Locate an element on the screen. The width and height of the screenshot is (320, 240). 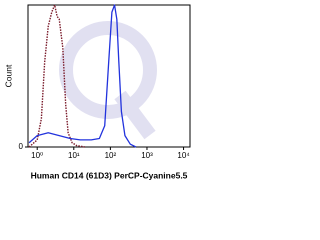
y-tick-label: 0 is located at coordinates (21, 146).